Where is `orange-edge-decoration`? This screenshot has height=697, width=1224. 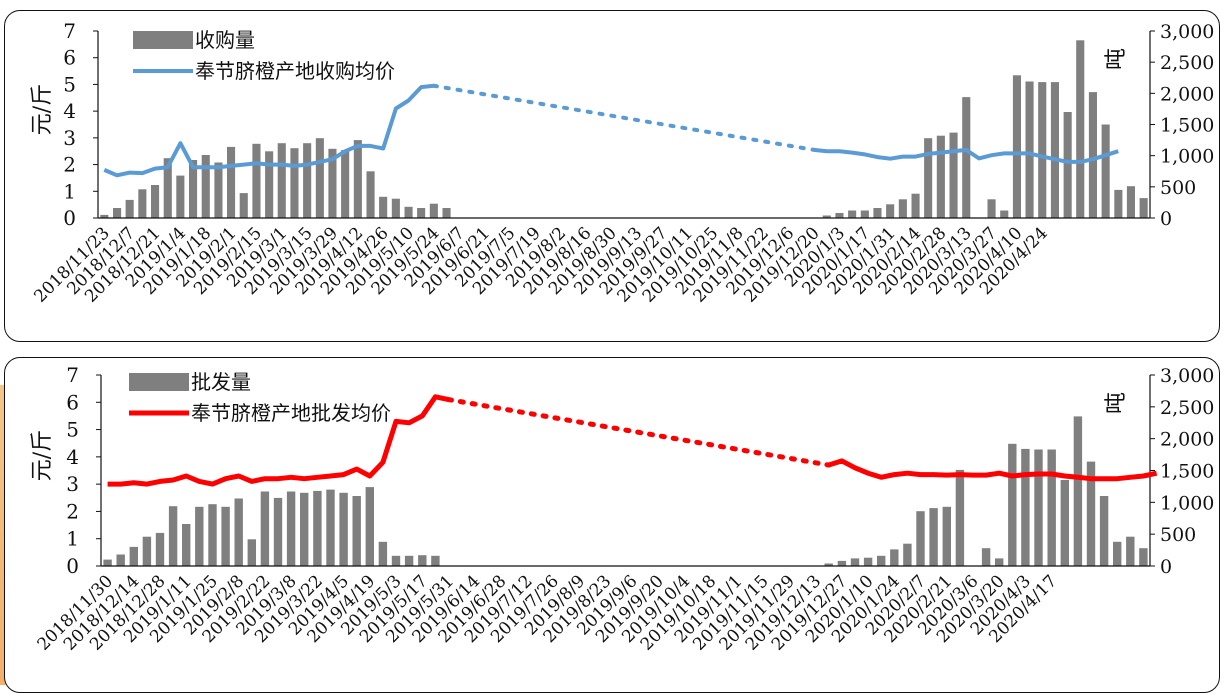
orange-edge-decoration is located at coordinates (3, 535).